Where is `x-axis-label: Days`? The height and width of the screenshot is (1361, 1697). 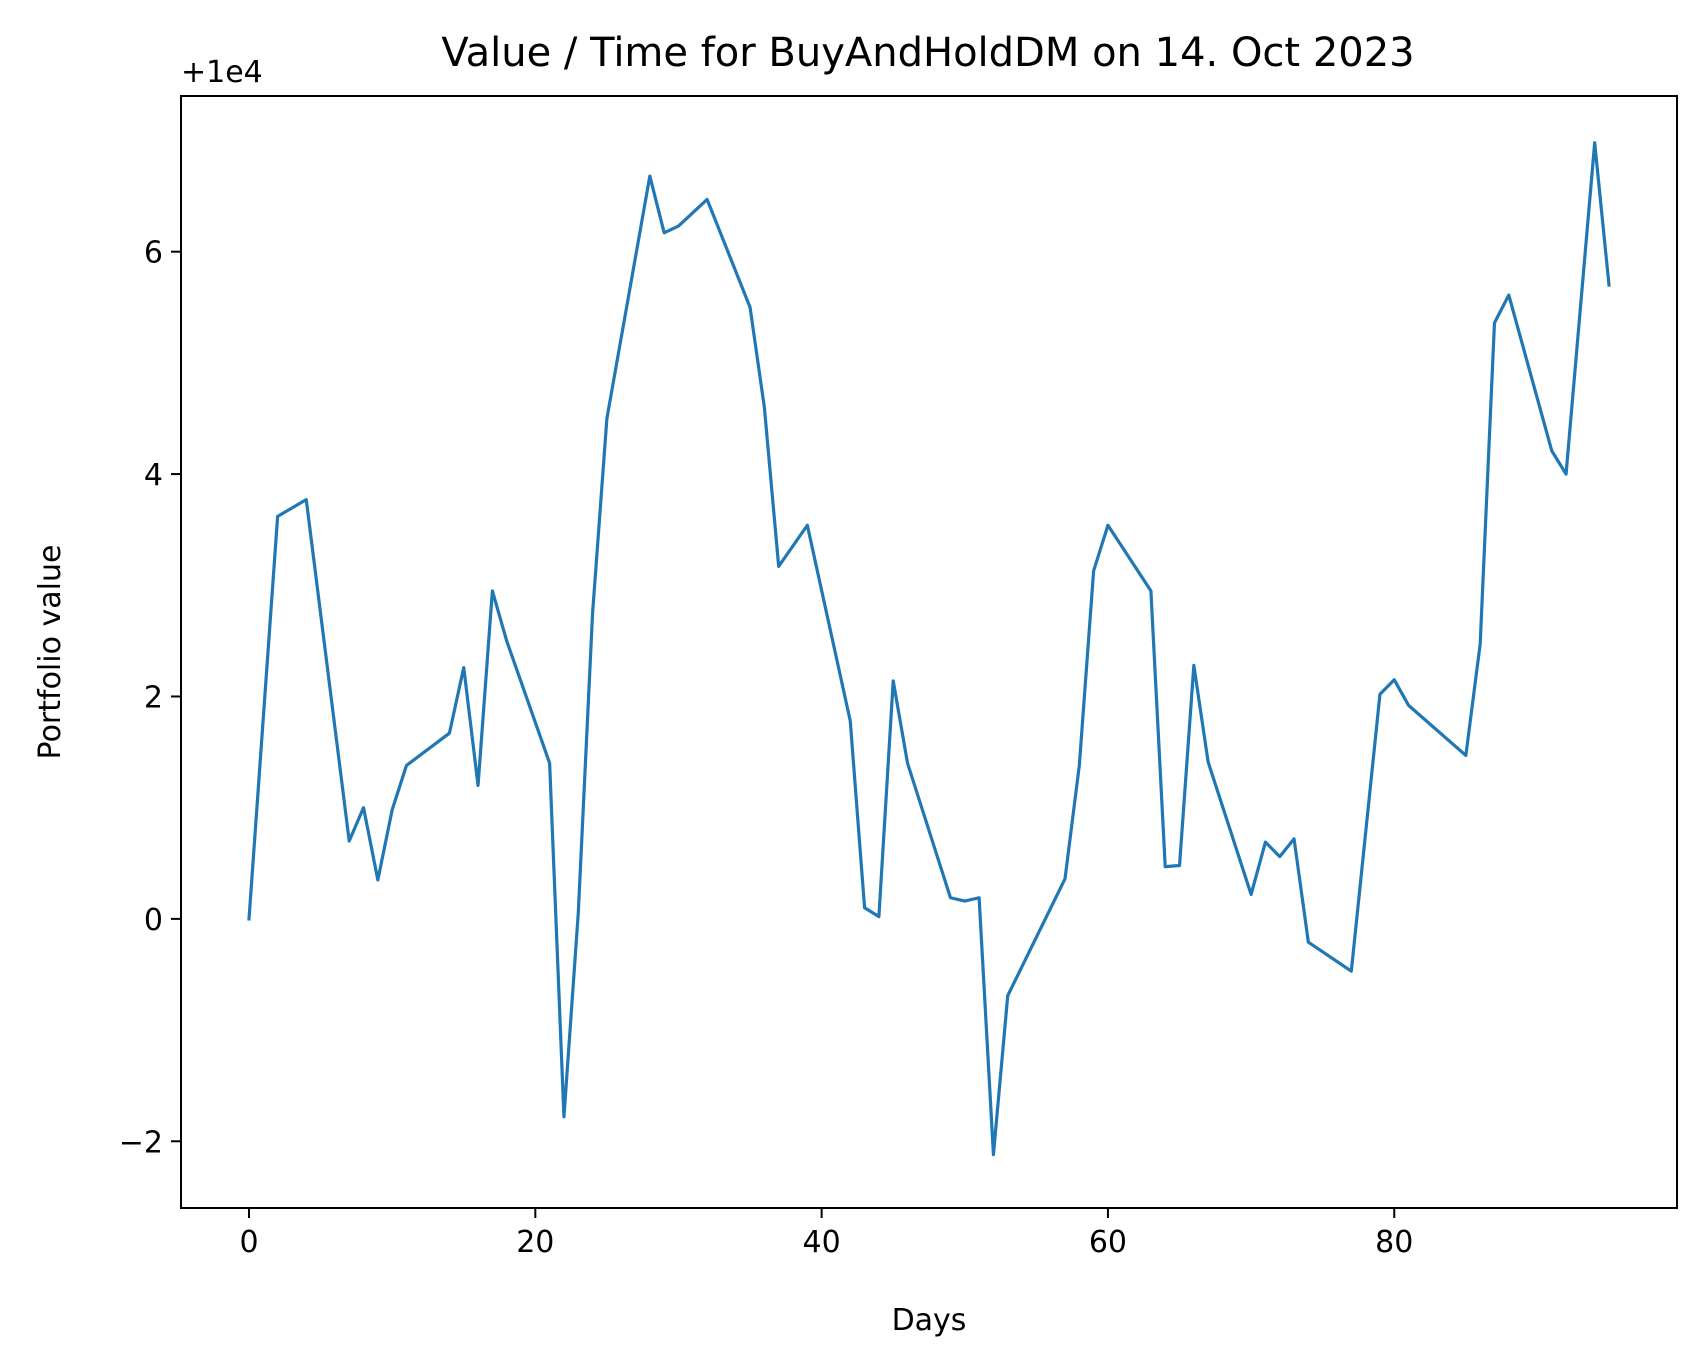
x-axis-label: Days is located at coordinates (929, 1320).